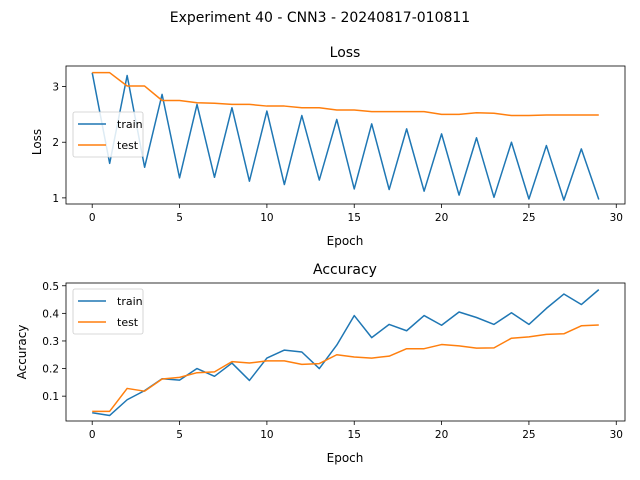 The image size is (640, 480). I want to click on loss-xtick-label: 10, so click(266, 218).